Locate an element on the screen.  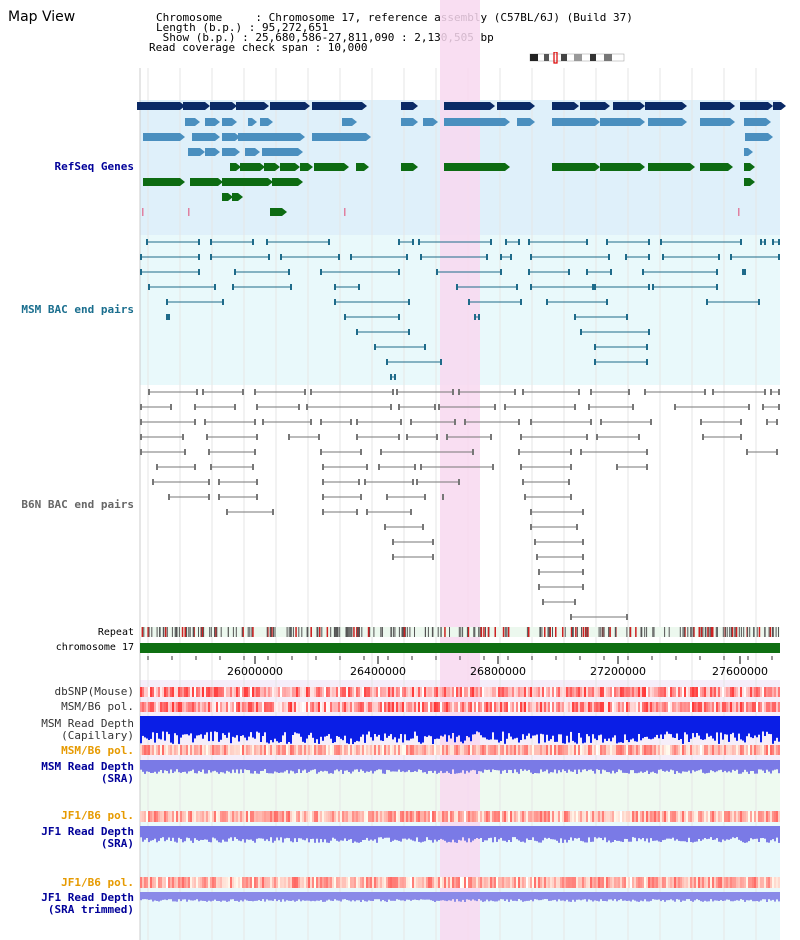
refseq-marker is located at coordinates (739, 212).